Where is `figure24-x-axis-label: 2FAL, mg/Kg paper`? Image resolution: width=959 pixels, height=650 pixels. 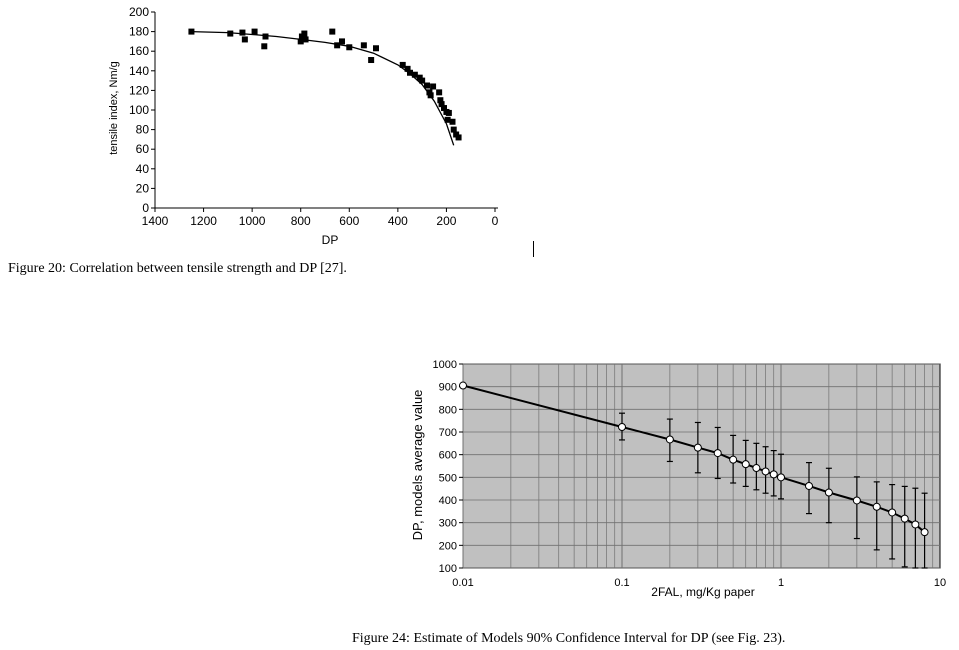 figure24-x-axis-label: 2FAL, mg/Kg paper is located at coordinates (702, 592).